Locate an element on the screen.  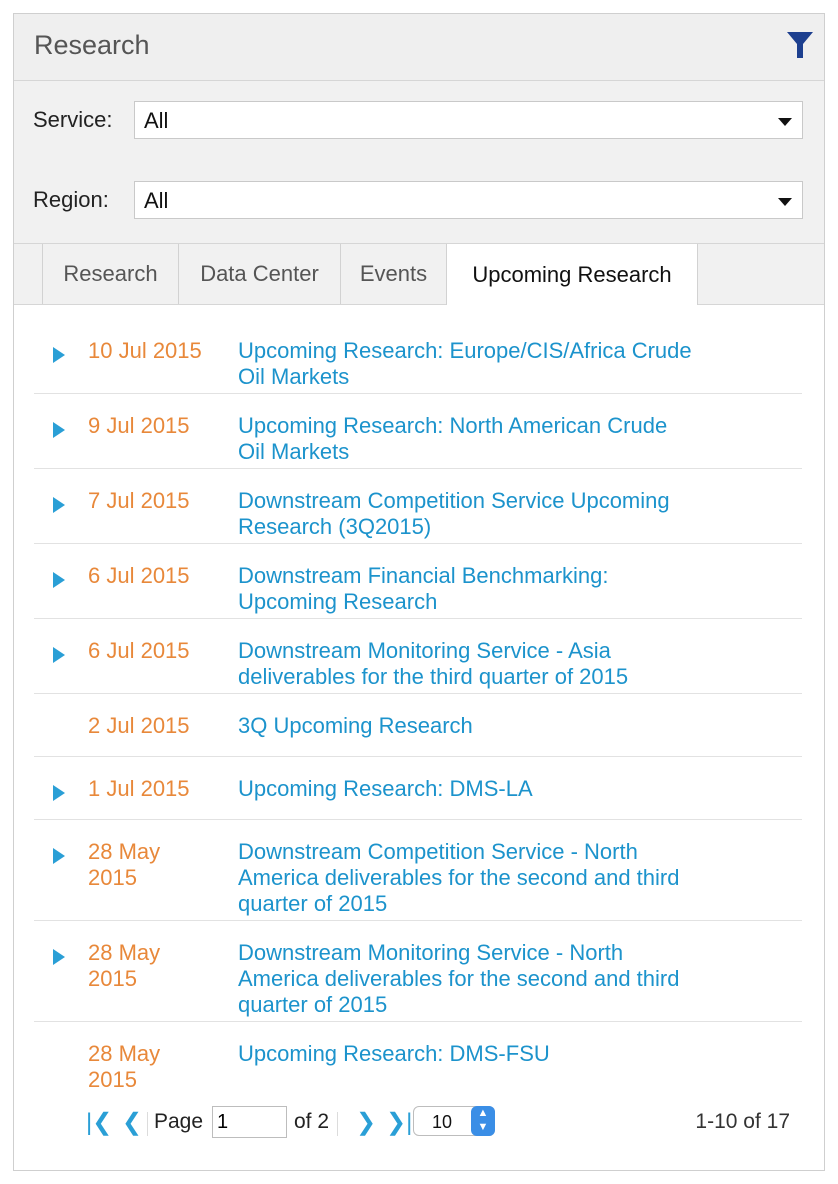
list-item: 1 Jul 2015 Upcoming Research: DMS-LA is located at coordinates (418, 788).